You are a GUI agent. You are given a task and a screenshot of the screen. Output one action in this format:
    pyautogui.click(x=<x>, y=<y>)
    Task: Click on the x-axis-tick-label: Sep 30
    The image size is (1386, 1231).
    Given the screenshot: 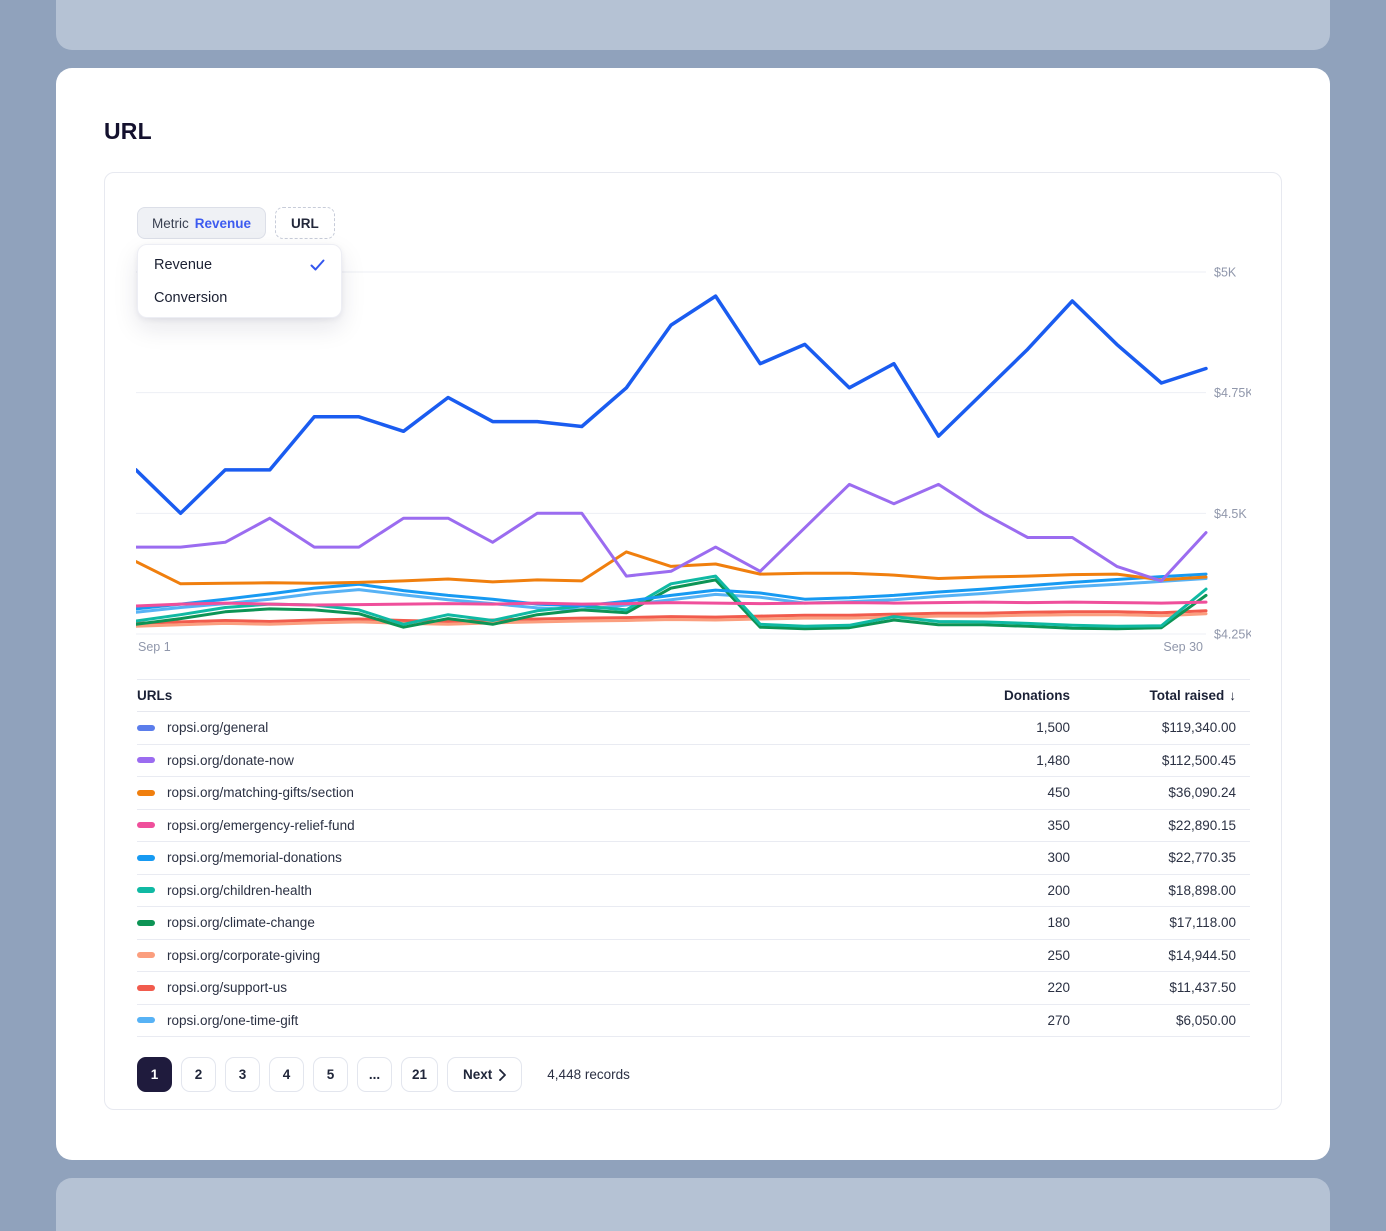 What is the action you would take?
    pyautogui.click(x=1183, y=647)
    